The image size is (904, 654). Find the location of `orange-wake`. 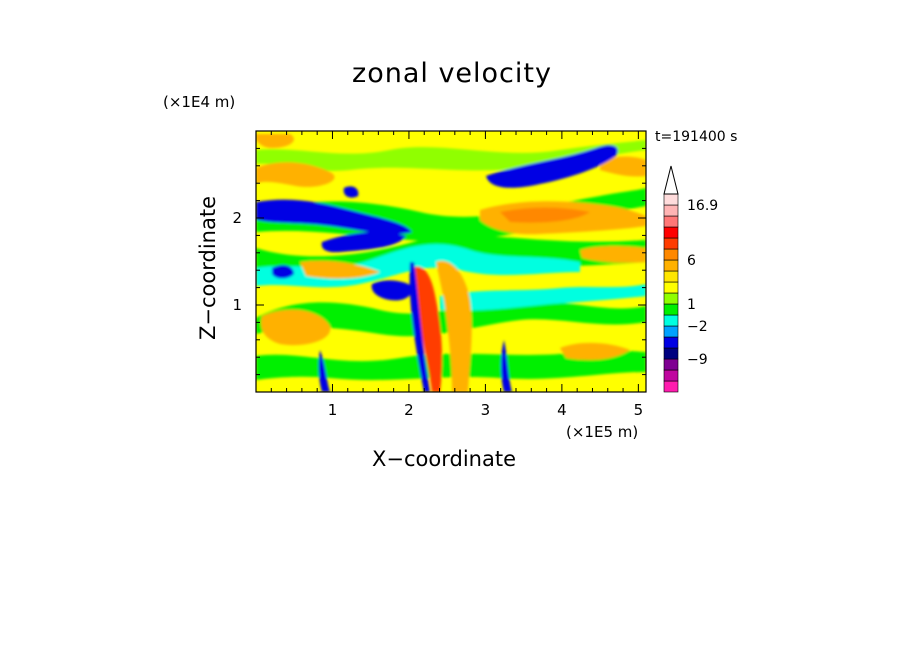

orange-wake is located at coordinates (454, 326).